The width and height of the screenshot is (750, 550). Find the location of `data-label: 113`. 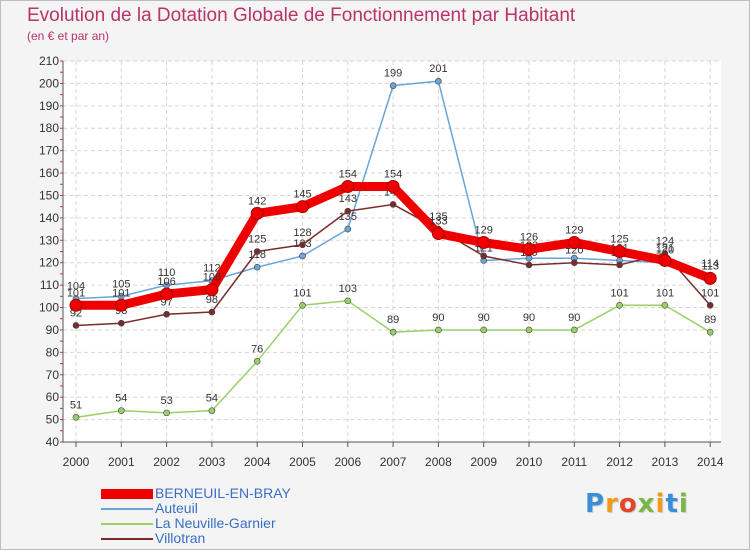

data-label: 113 is located at coordinates (710, 266).